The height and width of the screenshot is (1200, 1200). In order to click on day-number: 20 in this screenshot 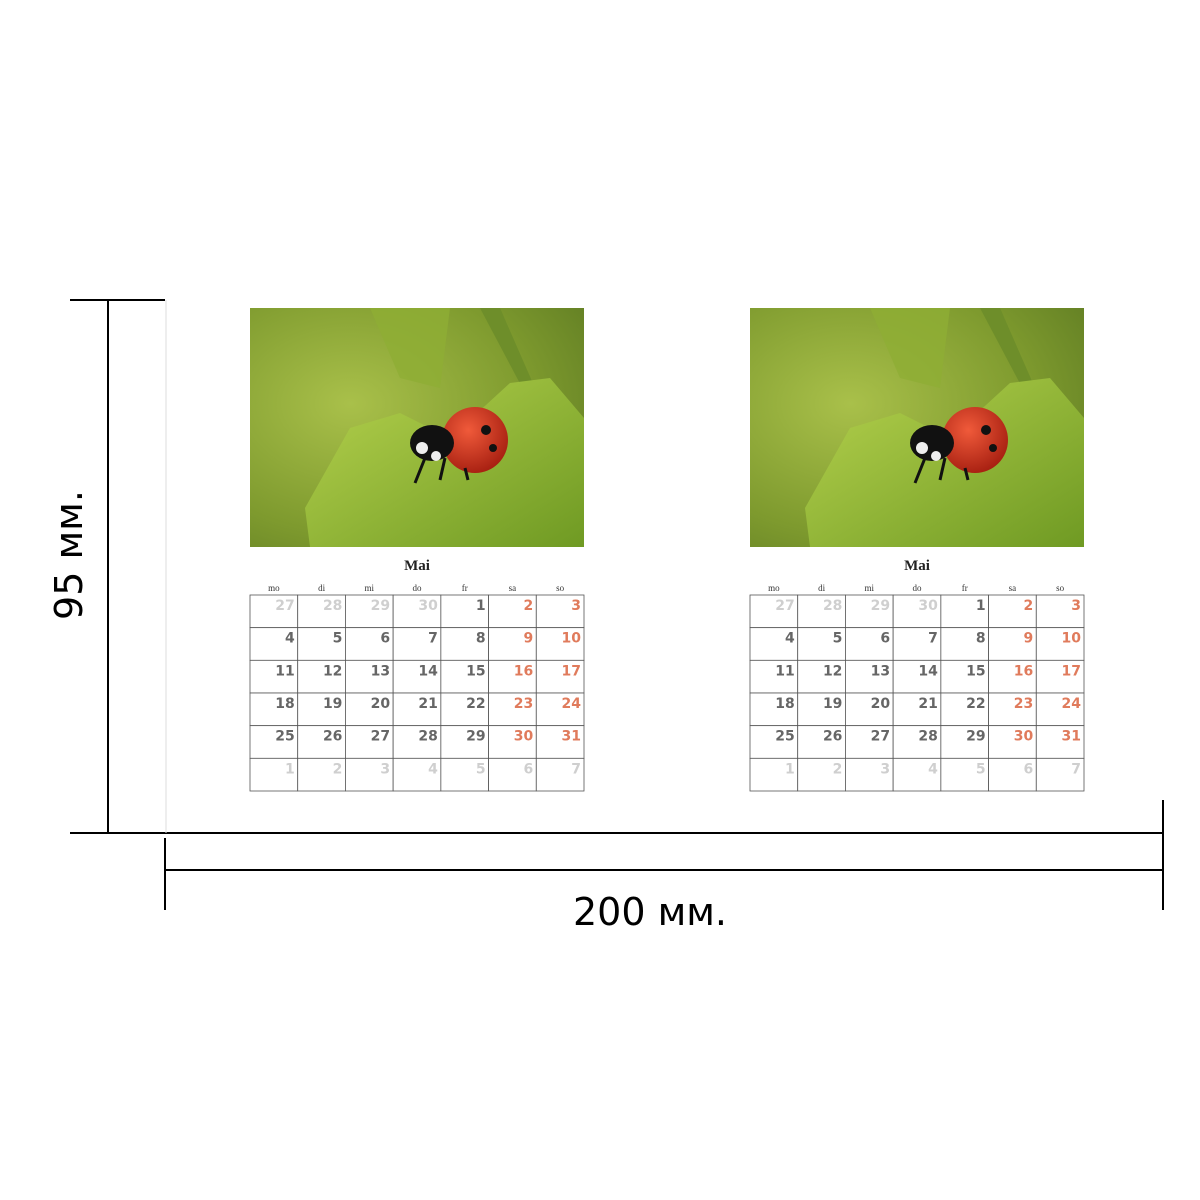, I will do `click(381, 704)`.